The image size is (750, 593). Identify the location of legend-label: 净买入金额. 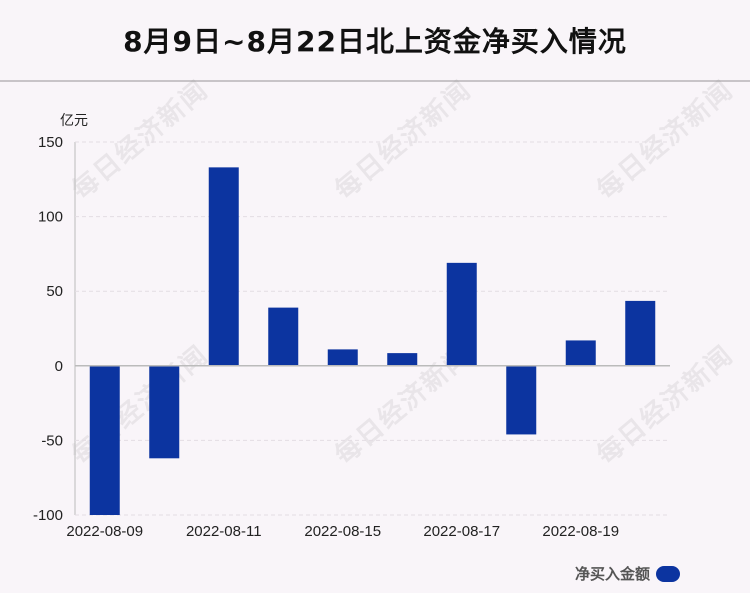
(613, 574).